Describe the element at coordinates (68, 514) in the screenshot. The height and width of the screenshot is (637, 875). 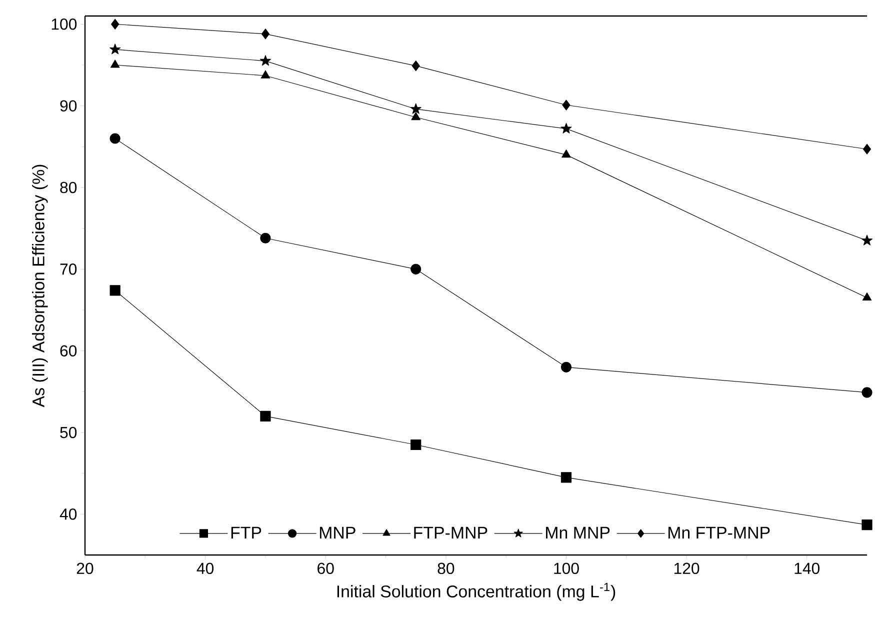
I see `y-tick-label: 40` at that location.